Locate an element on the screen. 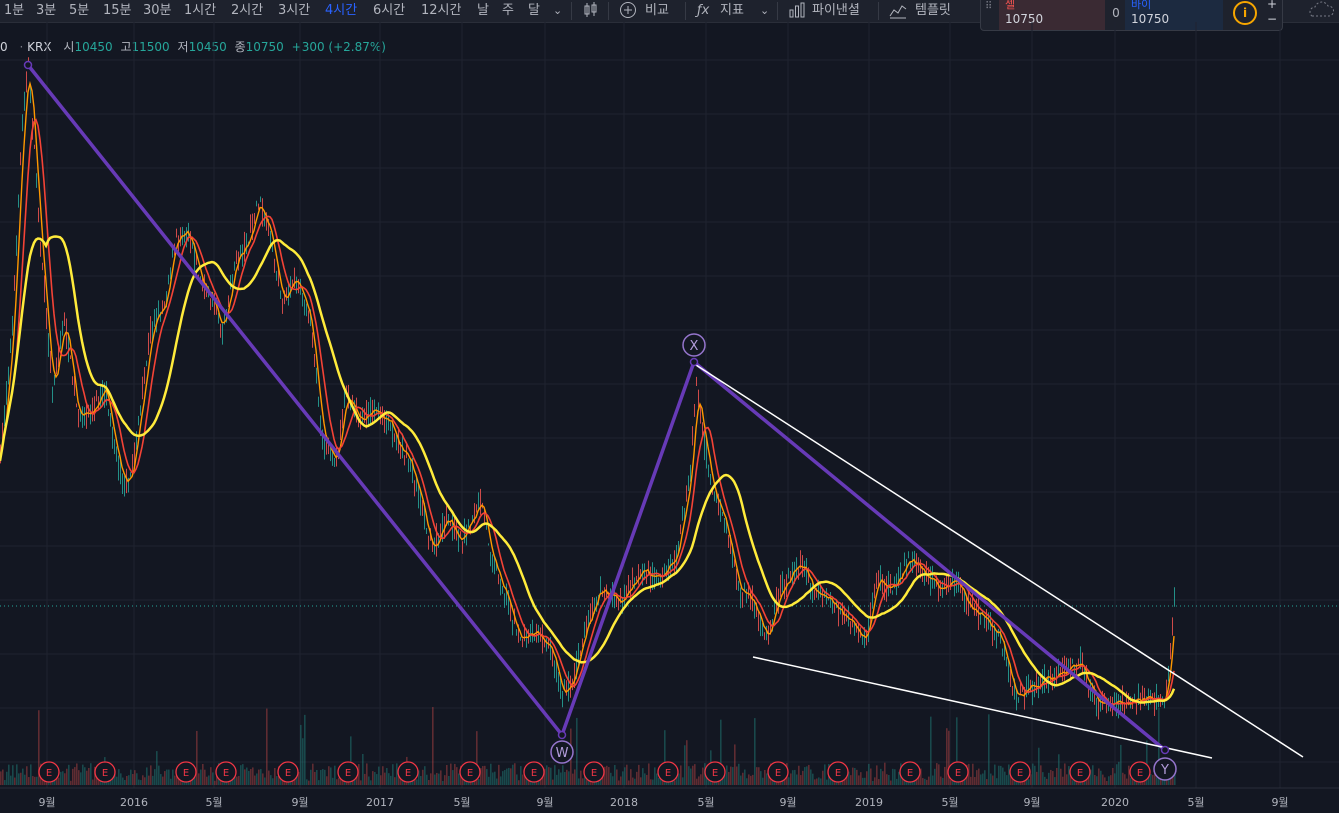 The width and height of the screenshot is (1339, 813). financials-icon is located at coordinates (797, 11).